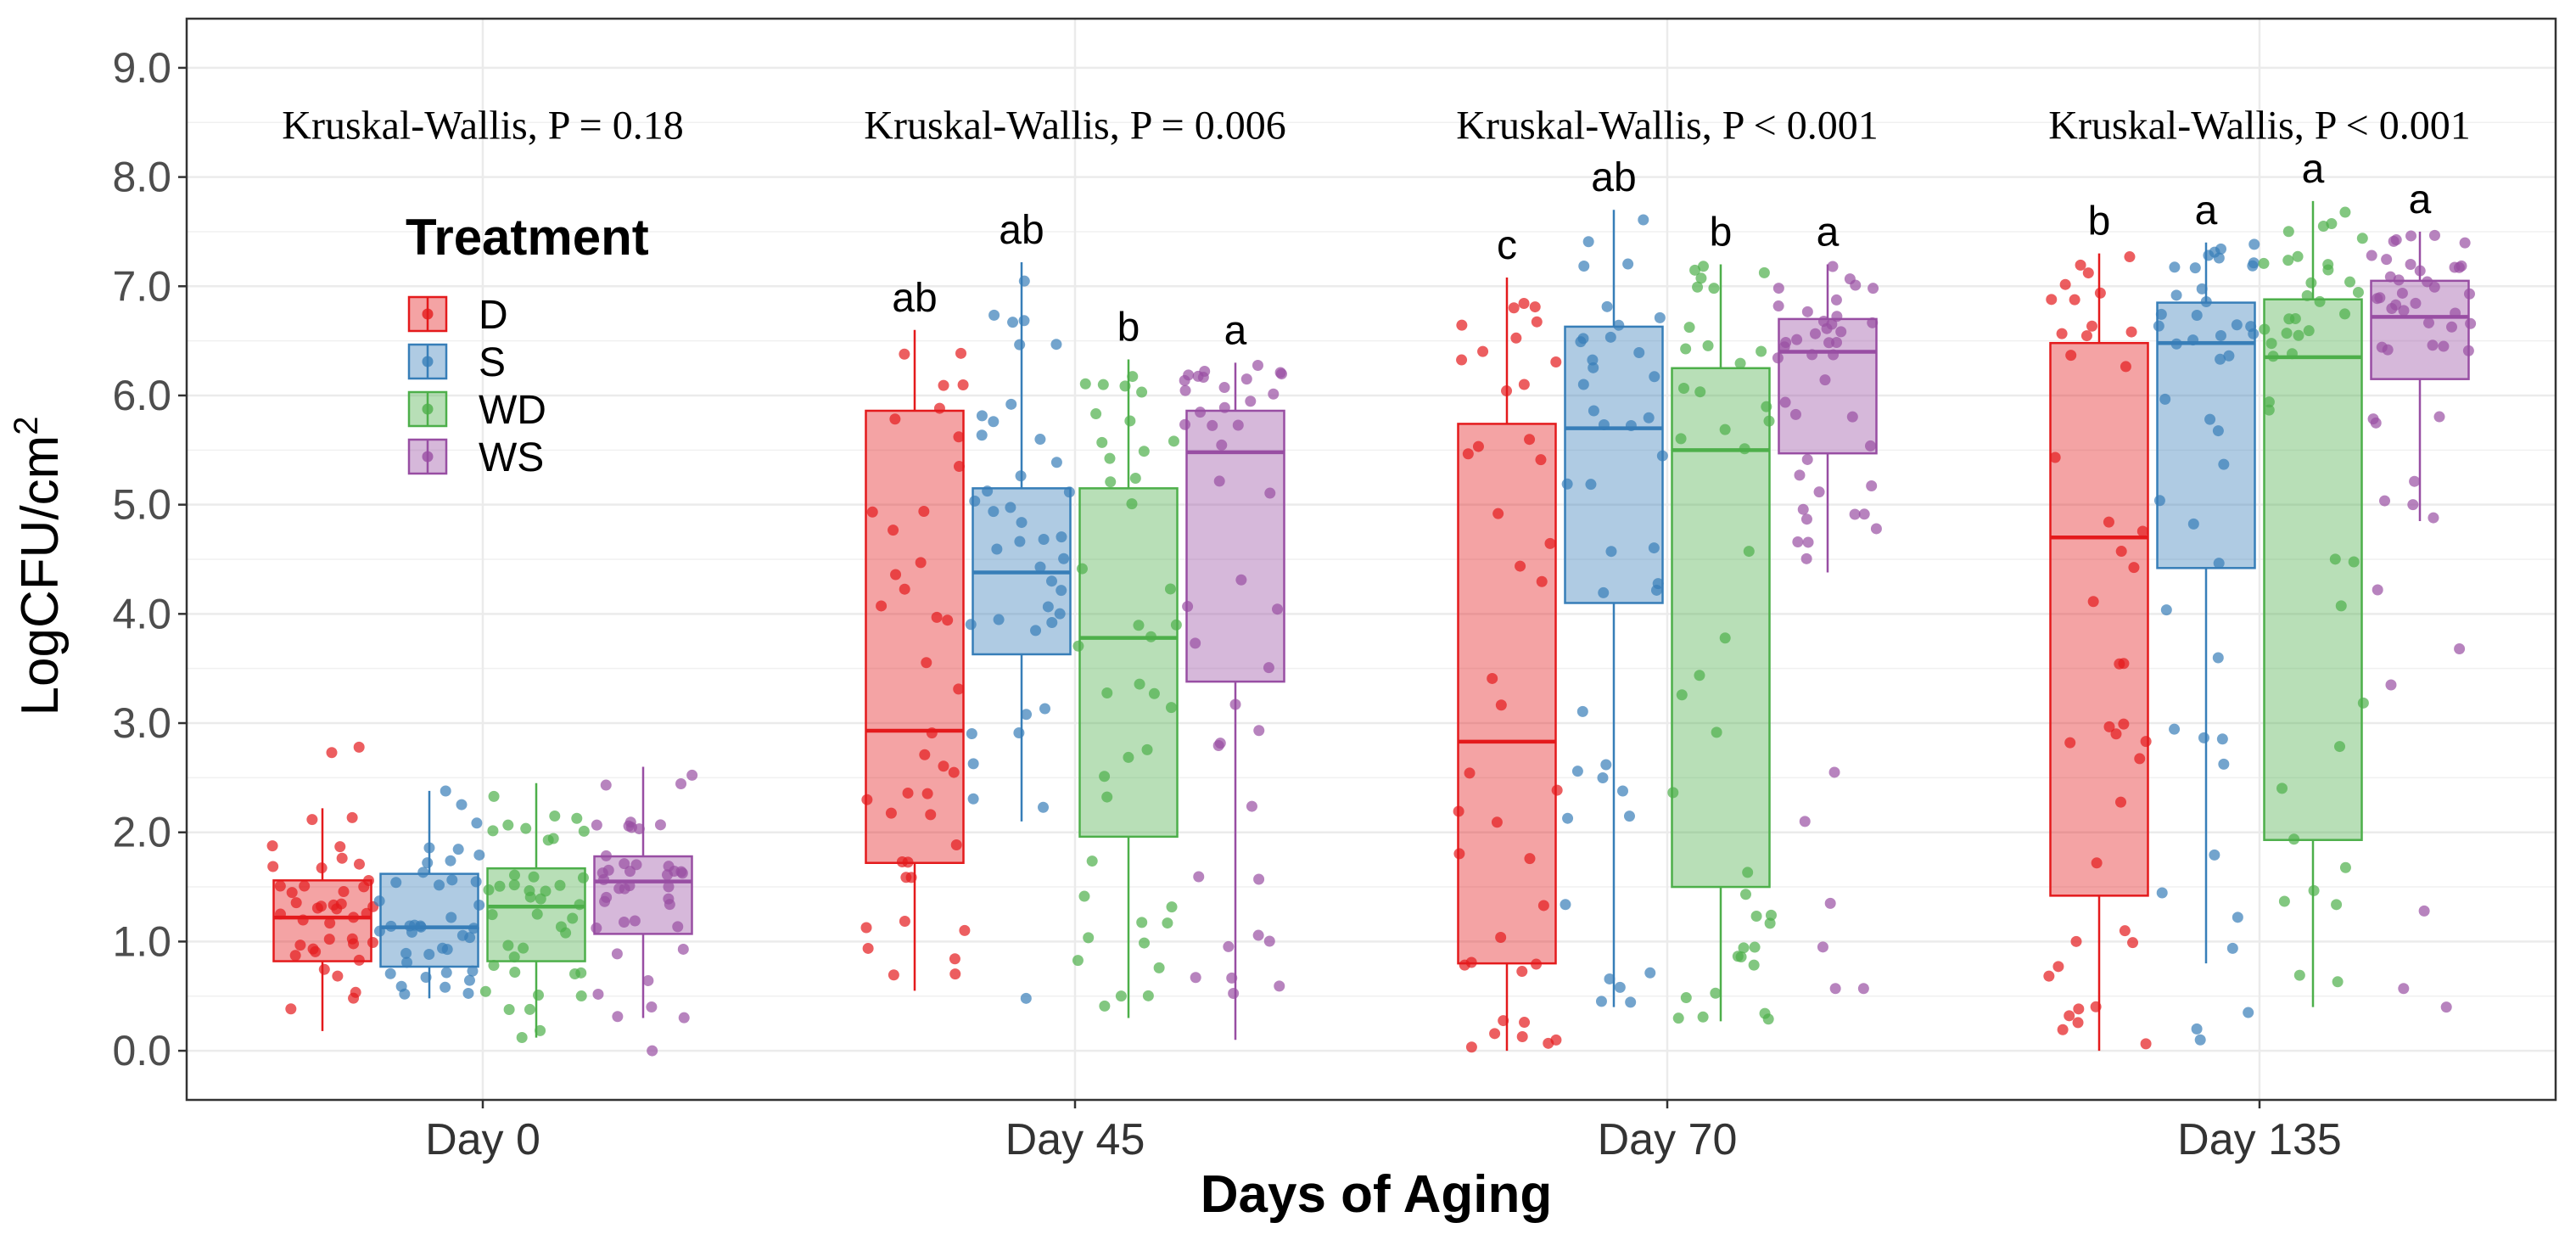  What do you see at coordinates (2313, 569) in the screenshot?
I see `box-iqr` at bounding box center [2313, 569].